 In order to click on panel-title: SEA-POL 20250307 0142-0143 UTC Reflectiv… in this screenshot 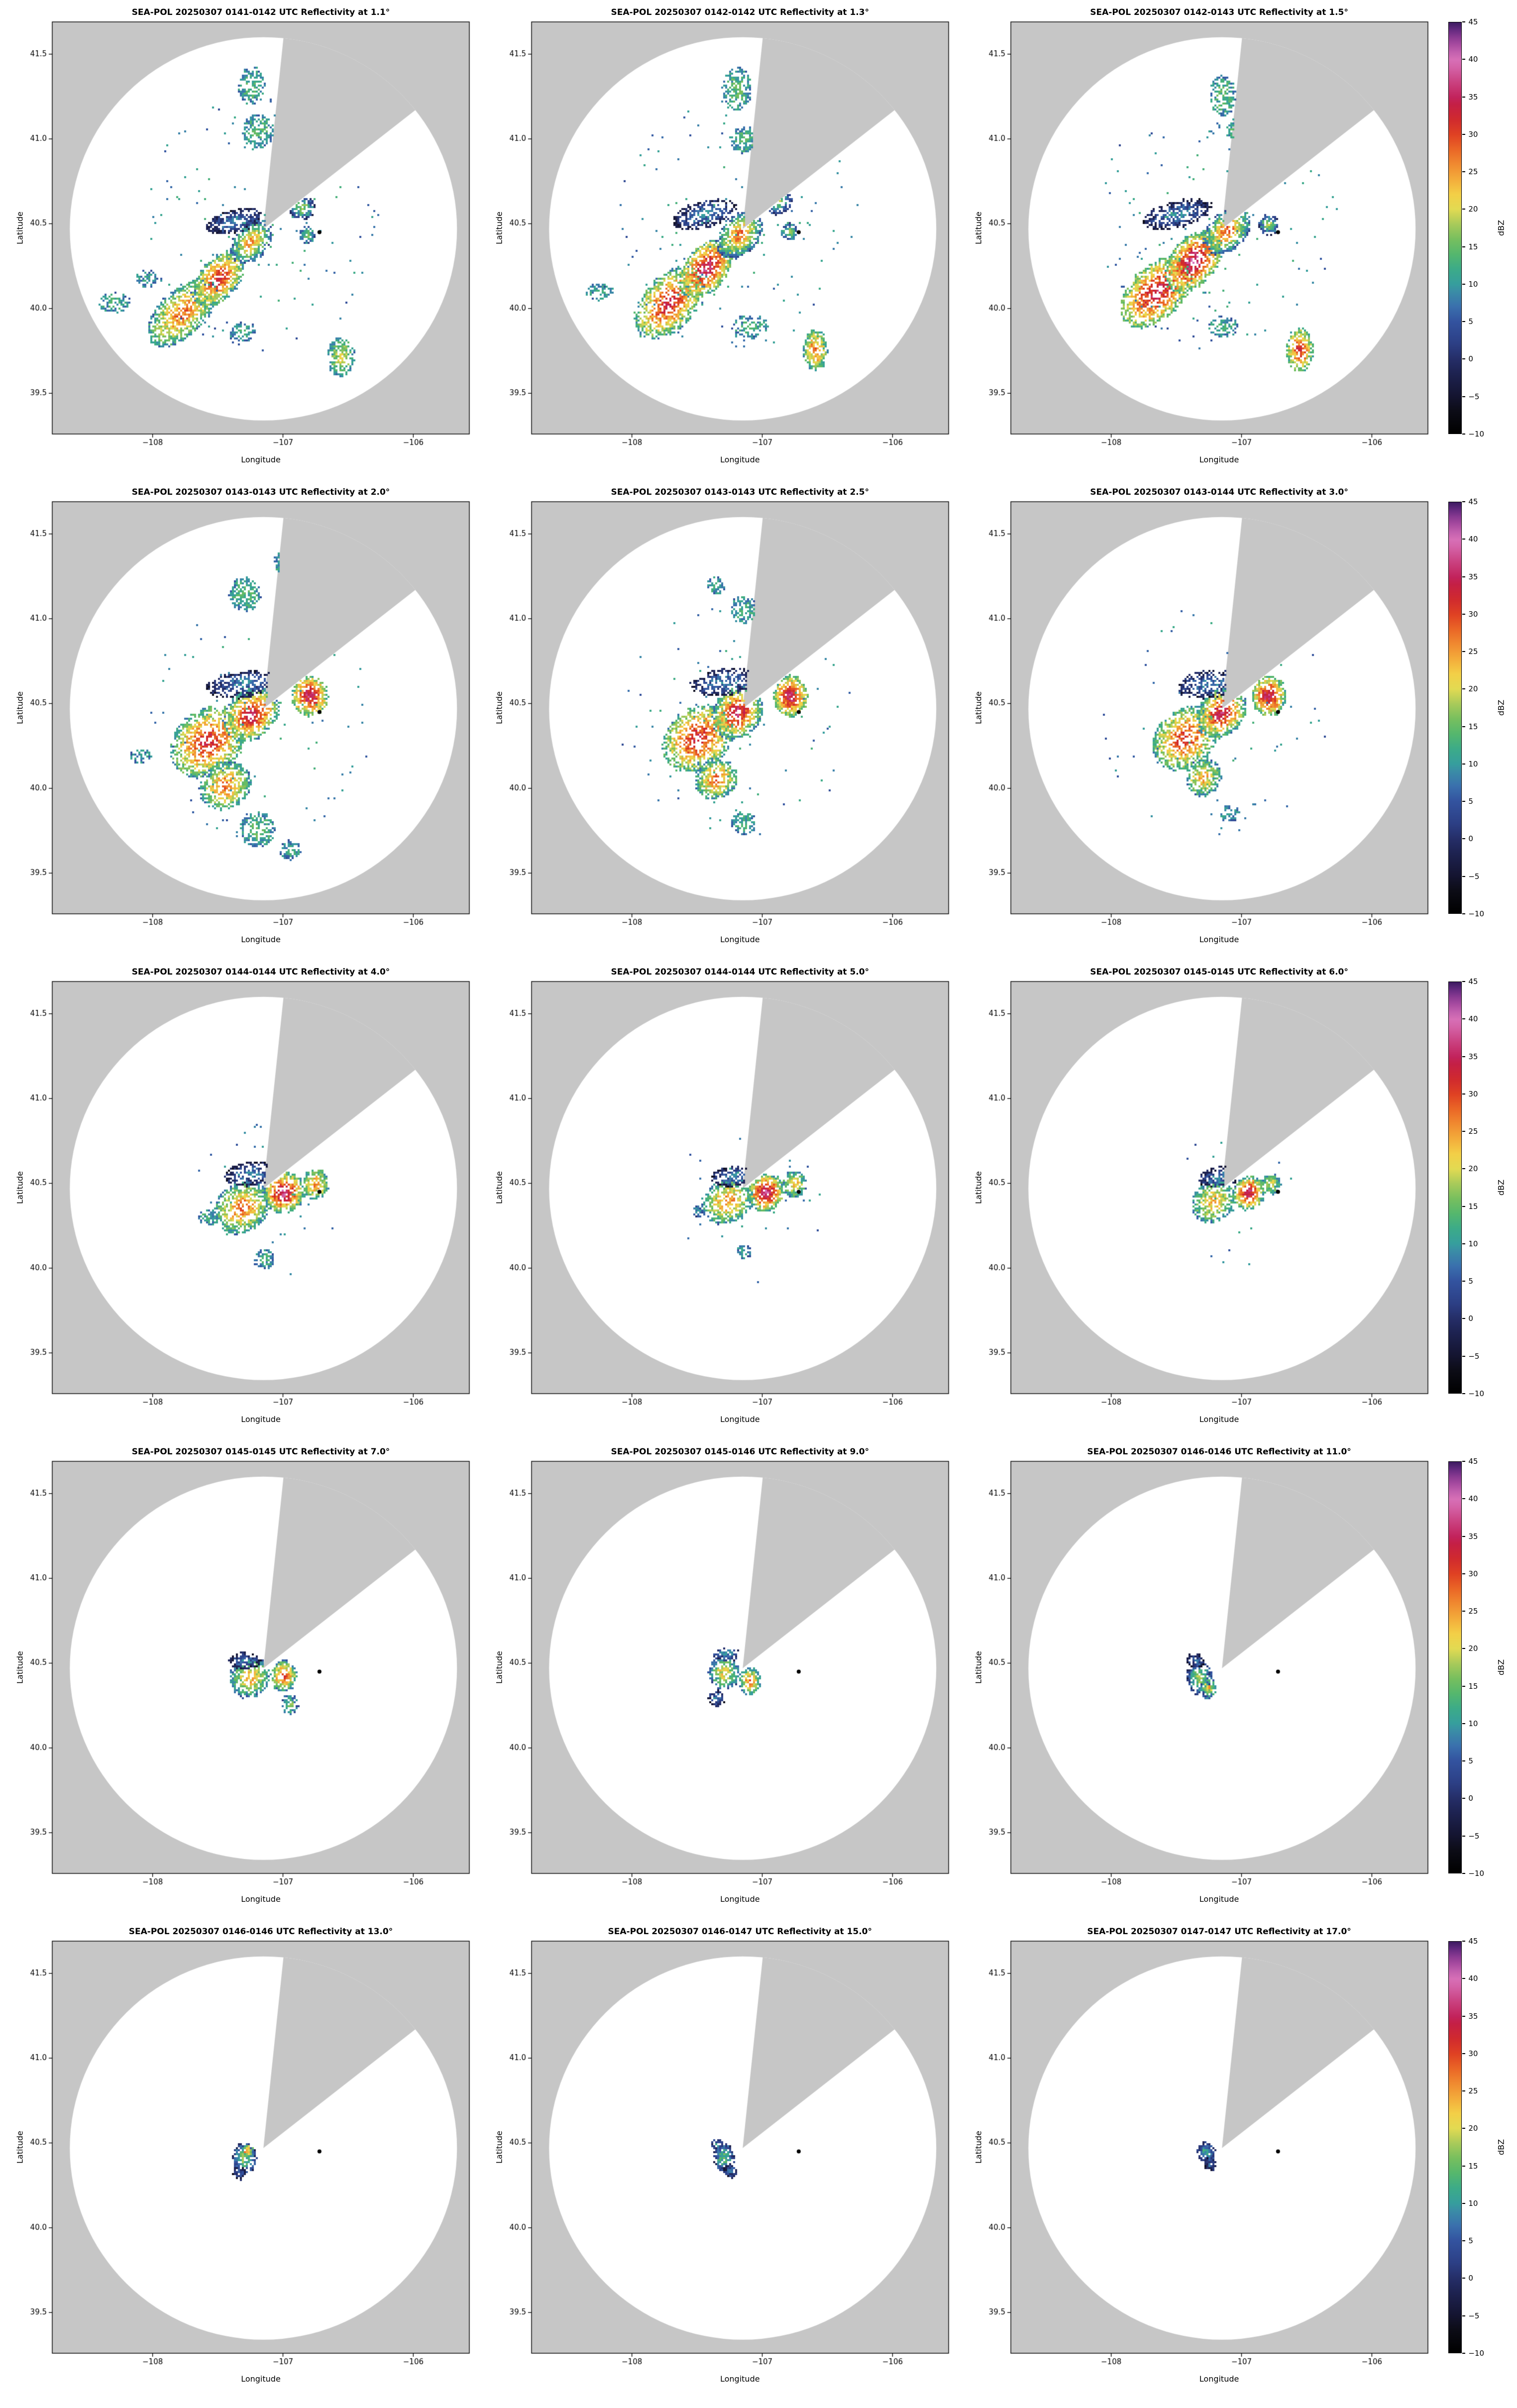, I will do `click(1219, 12)`.